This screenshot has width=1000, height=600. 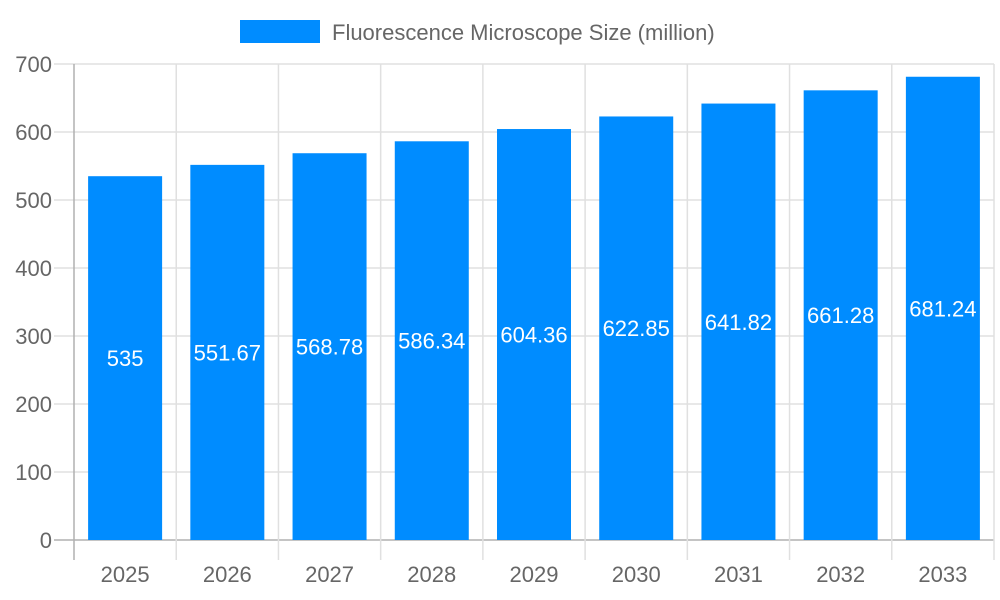 I want to click on data-label: 551.67, so click(x=227, y=352).